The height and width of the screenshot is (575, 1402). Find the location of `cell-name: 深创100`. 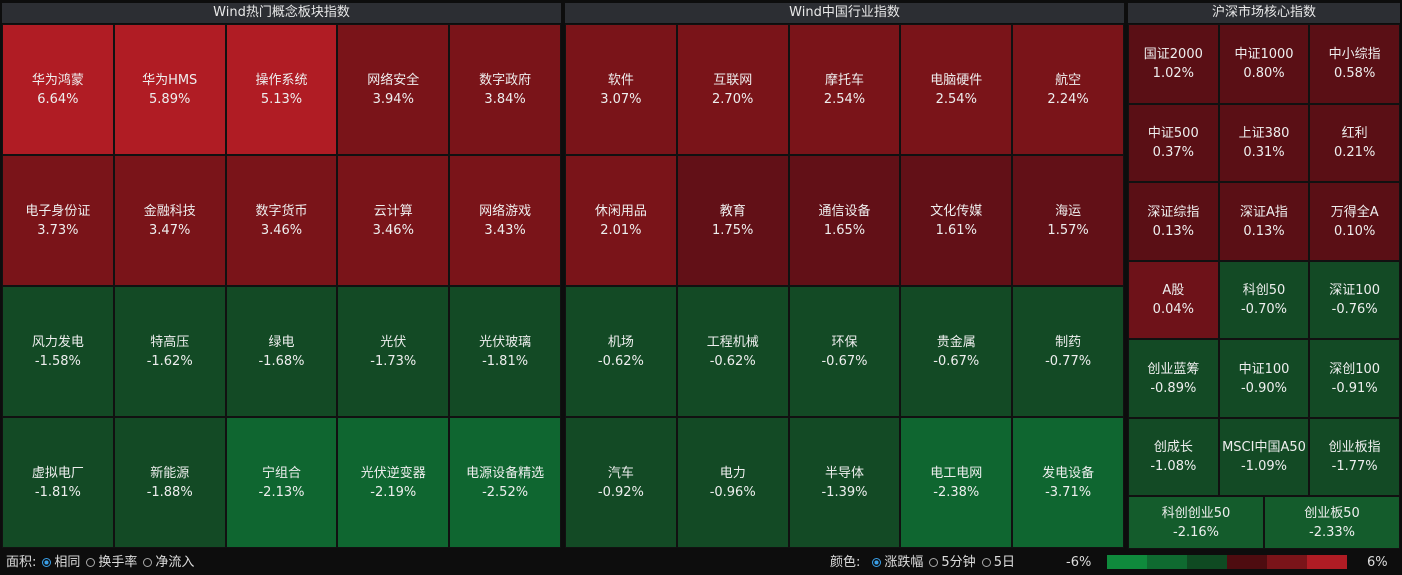

cell-name: 深创100 is located at coordinates (1355, 369).